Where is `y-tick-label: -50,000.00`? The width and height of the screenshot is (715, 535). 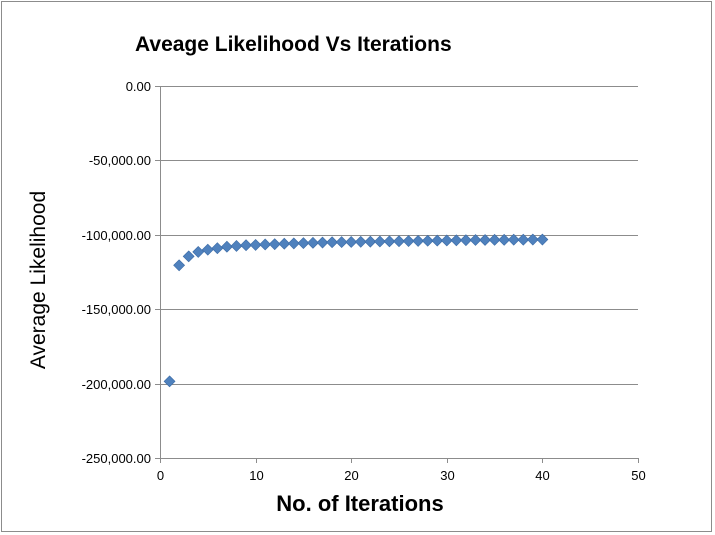 y-tick-label: -50,000.00 is located at coordinates (120, 160).